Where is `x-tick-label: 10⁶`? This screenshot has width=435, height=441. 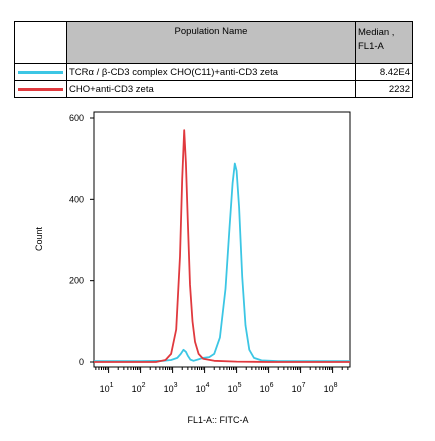 x-tick-label: 10⁶ is located at coordinates (267, 388).